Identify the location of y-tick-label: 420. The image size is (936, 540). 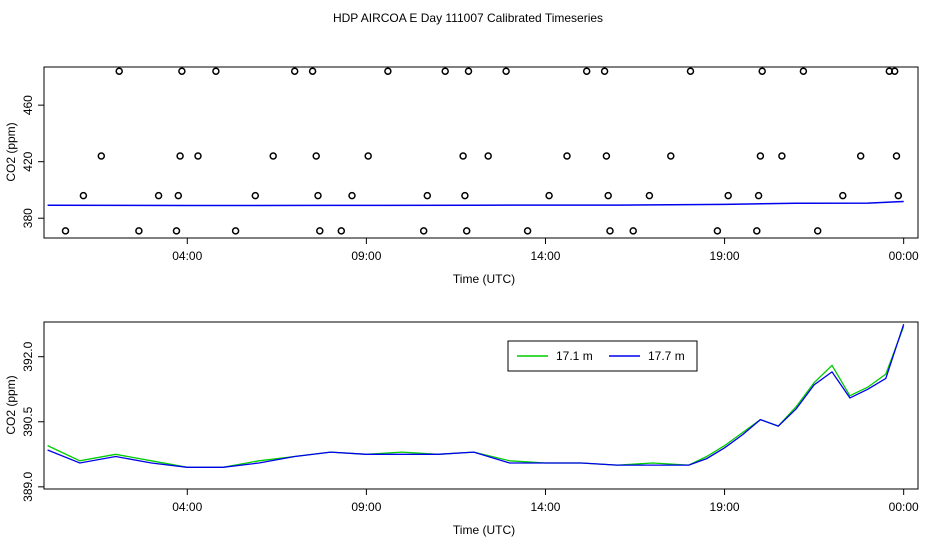
(28, 161).